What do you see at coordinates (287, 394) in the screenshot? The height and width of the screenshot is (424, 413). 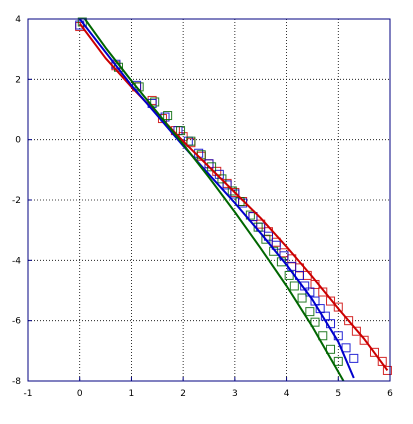 I see `x-tick-label: 4` at bounding box center [287, 394].